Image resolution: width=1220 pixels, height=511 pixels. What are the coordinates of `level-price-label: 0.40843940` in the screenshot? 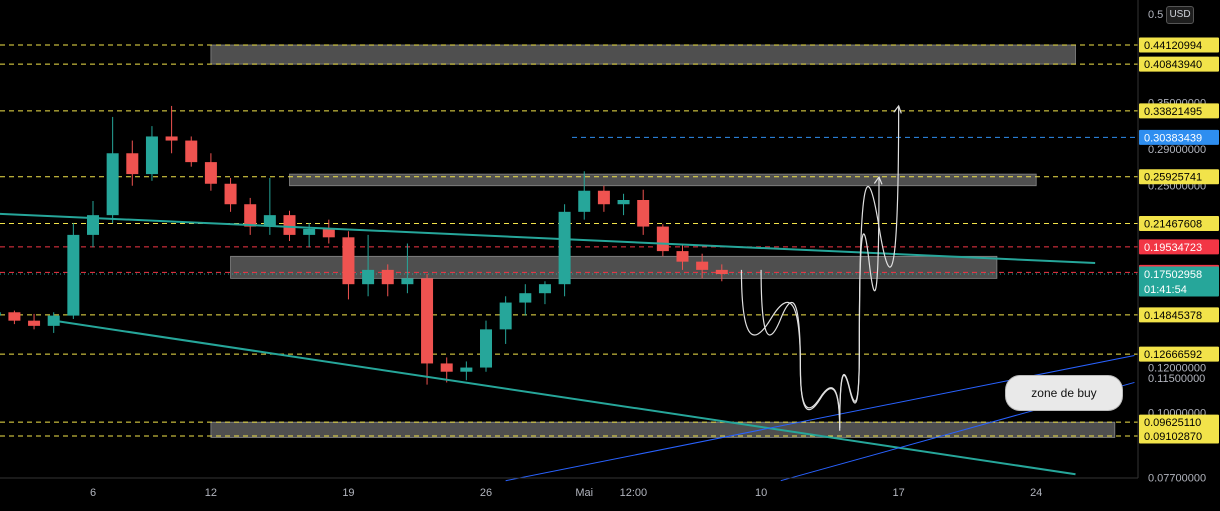 It's located at (1173, 65).